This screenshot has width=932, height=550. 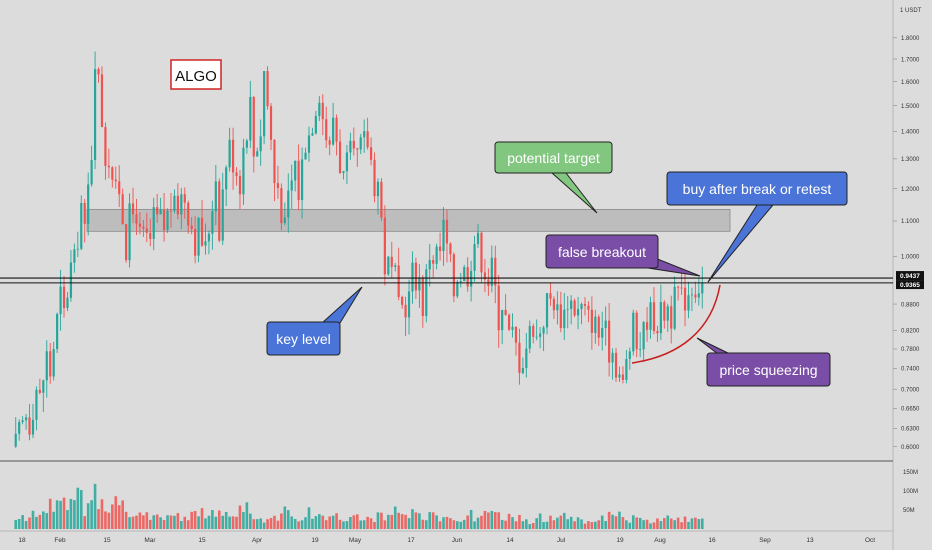 What do you see at coordinates (315, 540) in the screenshot?
I see `time-tick-label: 19` at bounding box center [315, 540].